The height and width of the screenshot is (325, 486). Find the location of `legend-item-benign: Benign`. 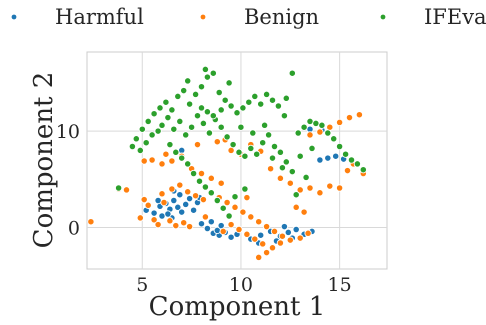

legend-item-benign: Benign is located at coordinates (259, 17).